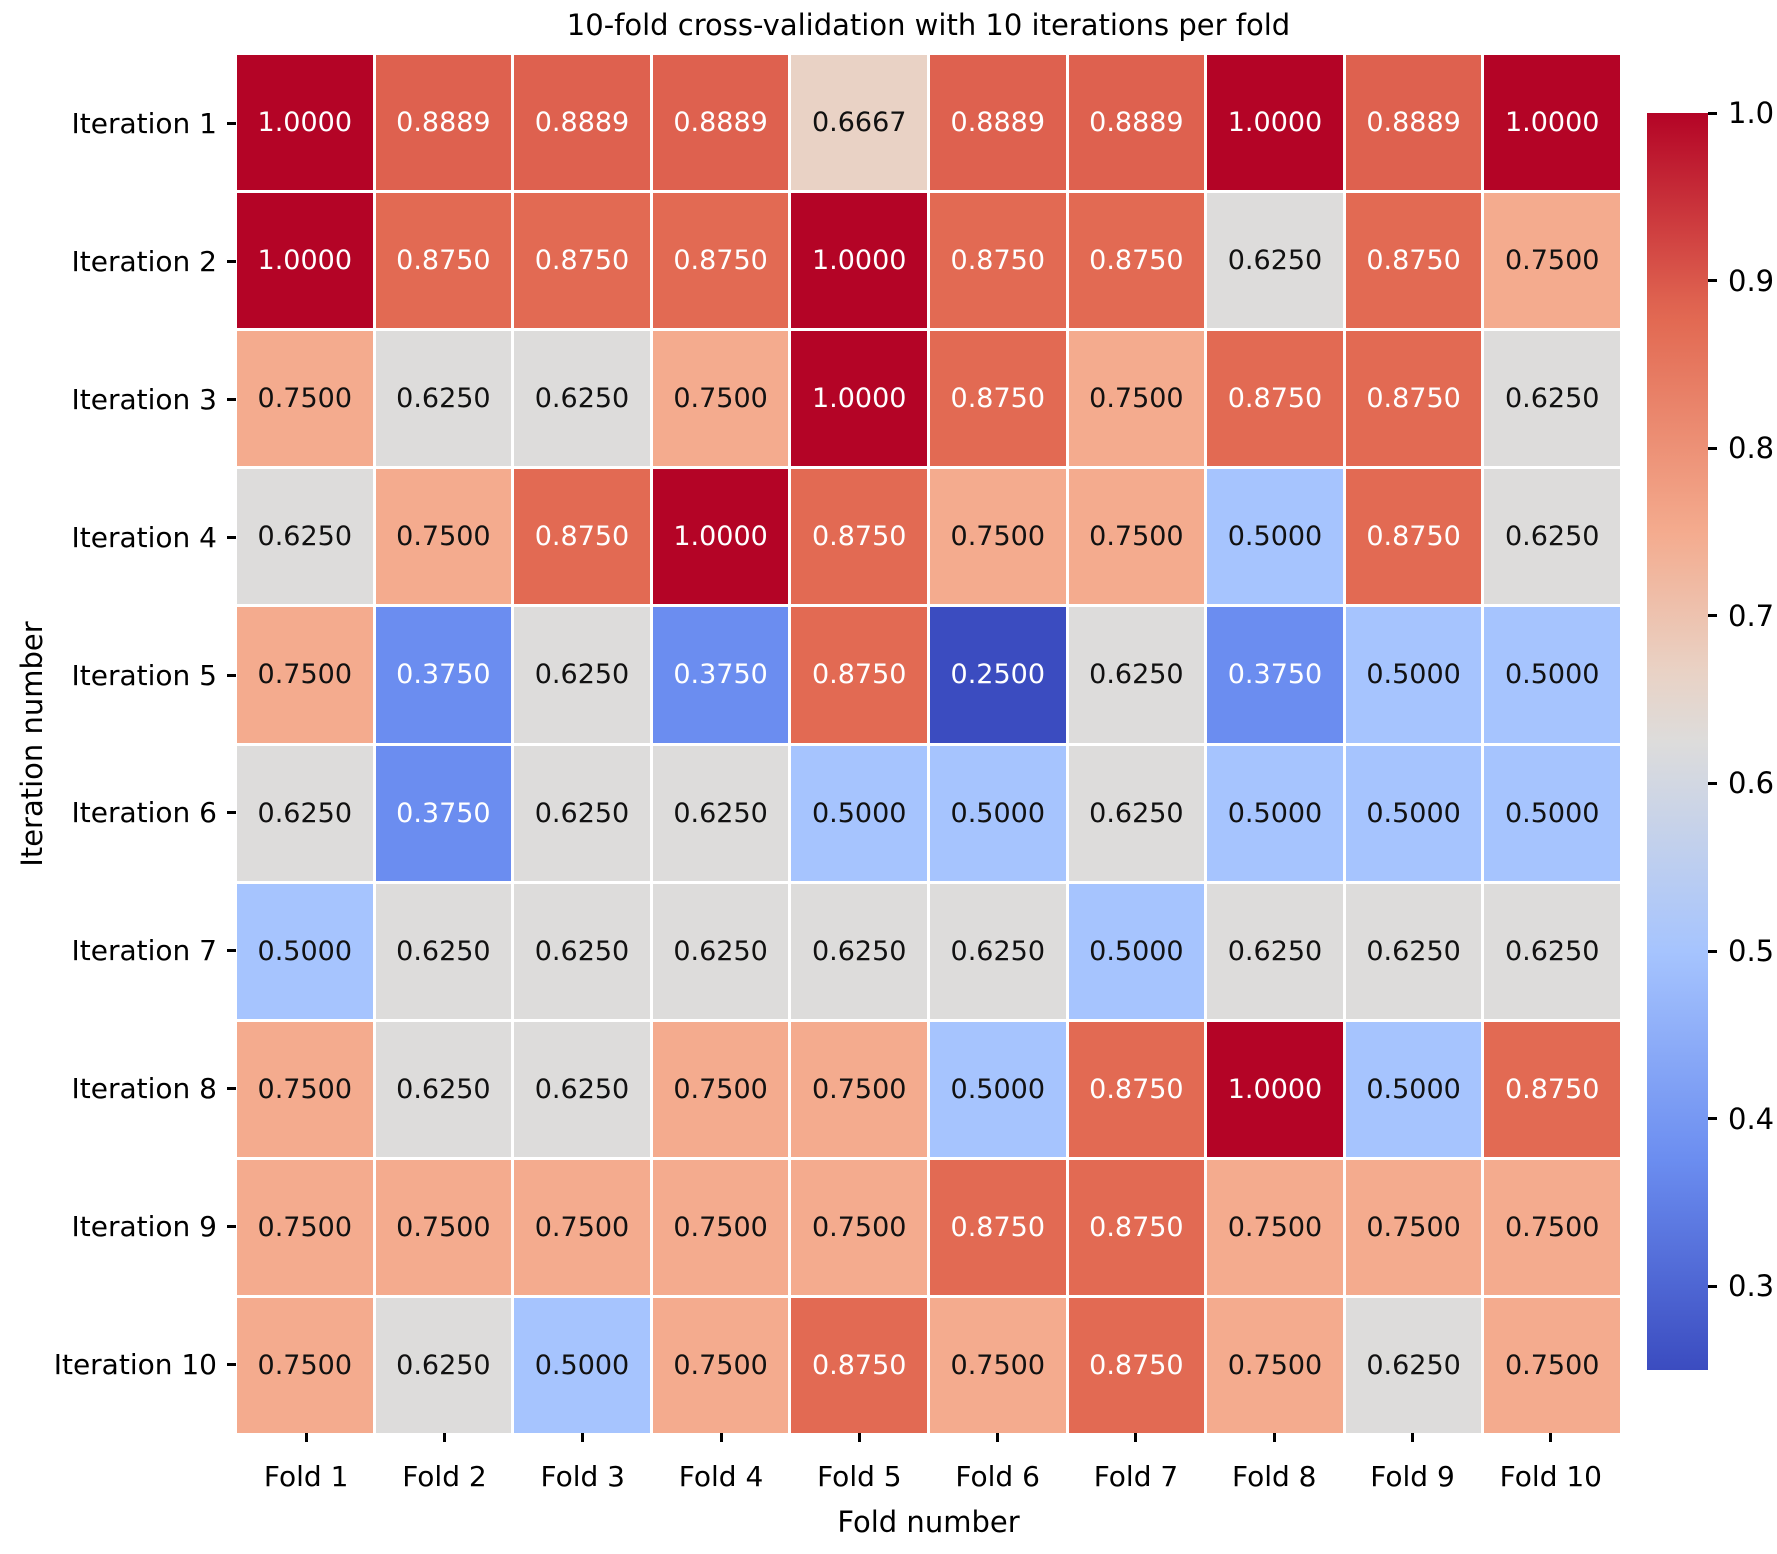 The height and width of the screenshot is (1554, 1777). What do you see at coordinates (1751, 951) in the screenshot?
I see `colorbar-tick-value: 0.5` at bounding box center [1751, 951].